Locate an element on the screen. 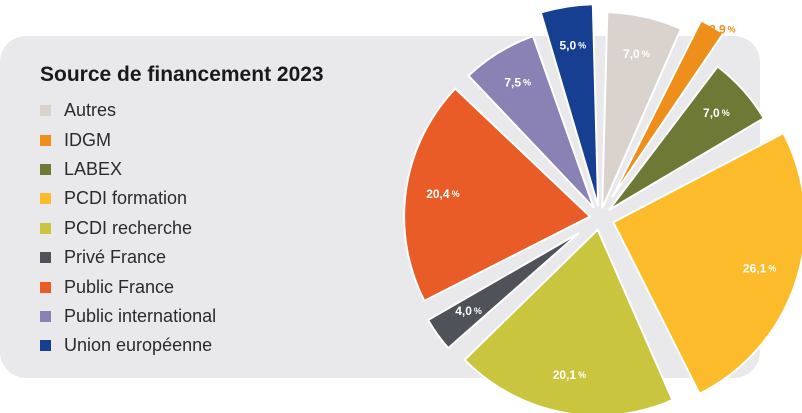 The image size is (802, 413). pie-slice-labex is located at coordinates (687, 138).